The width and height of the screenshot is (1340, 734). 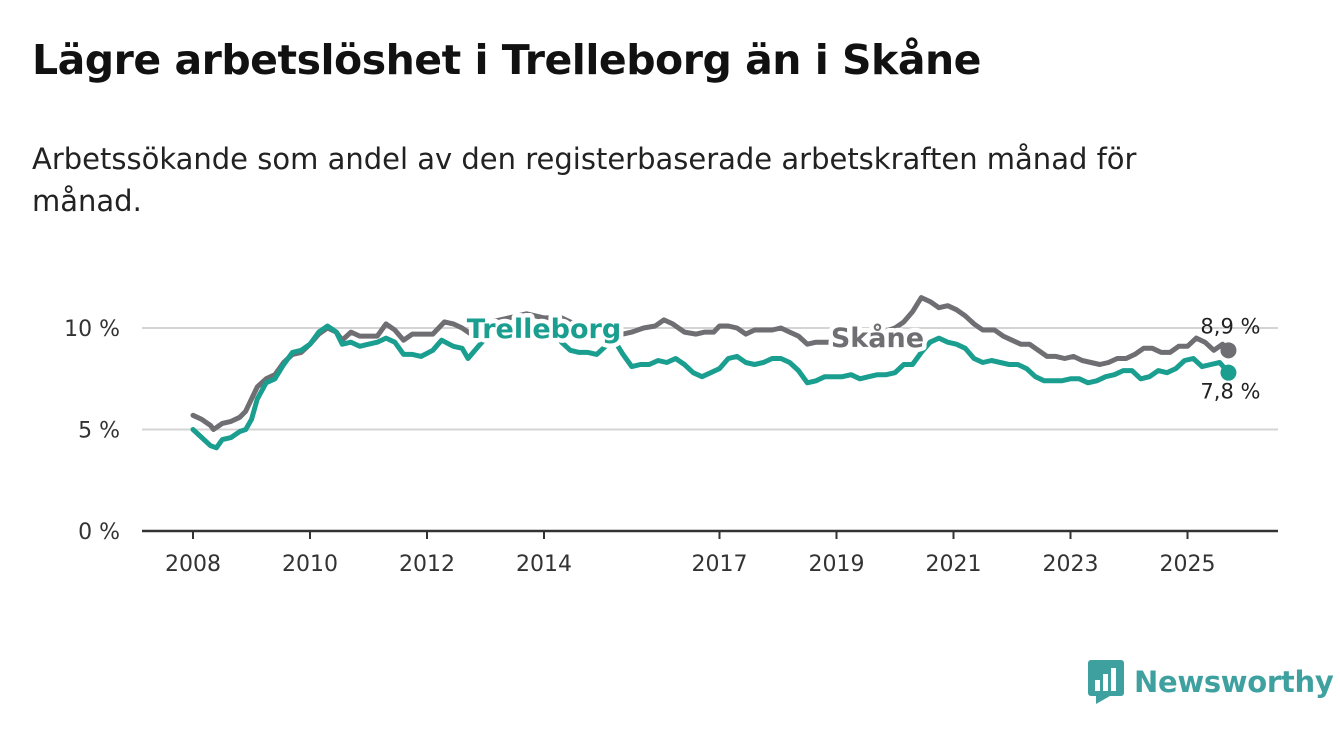 What do you see at coordinates (877, 338) in the screenshot?
I see `series-name-label: Skåne` at bounding box center [877, 338].